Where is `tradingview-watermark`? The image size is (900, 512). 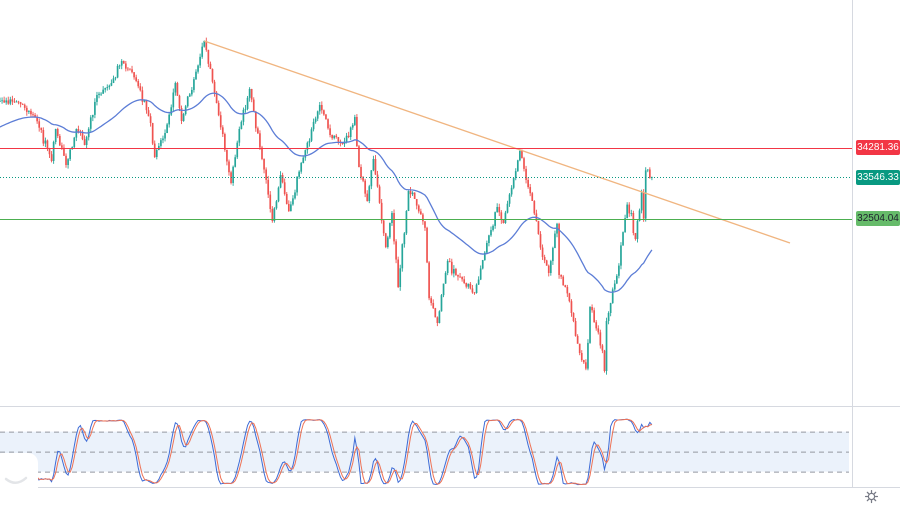
tradingview-watermark is located at coordinates (19, 475).